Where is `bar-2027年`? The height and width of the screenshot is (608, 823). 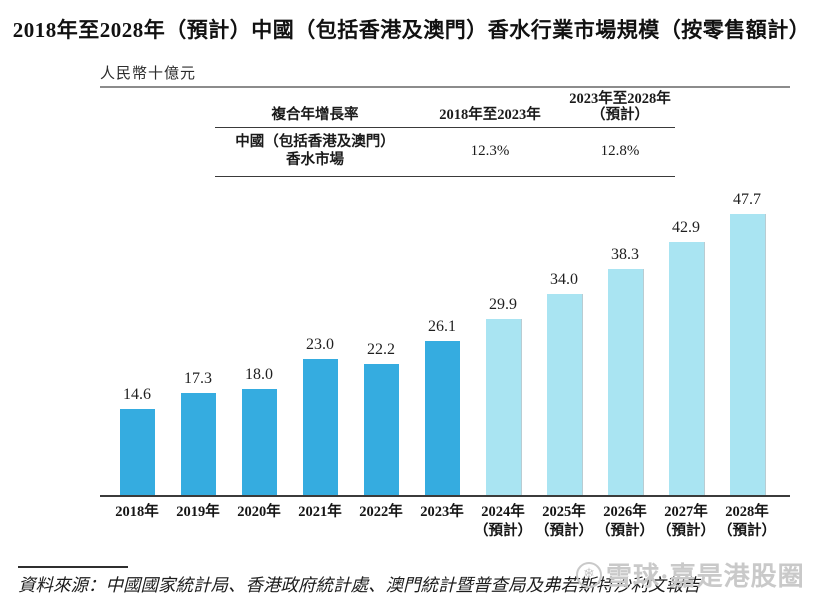
bar-2027年 is located at coordinates (686, 368).